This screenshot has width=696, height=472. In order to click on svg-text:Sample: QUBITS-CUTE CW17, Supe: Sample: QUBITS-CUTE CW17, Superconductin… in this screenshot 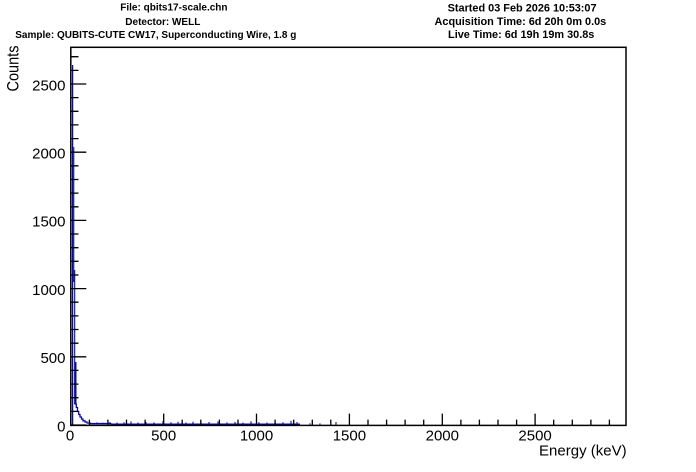, I will do `click(155, 35)`.